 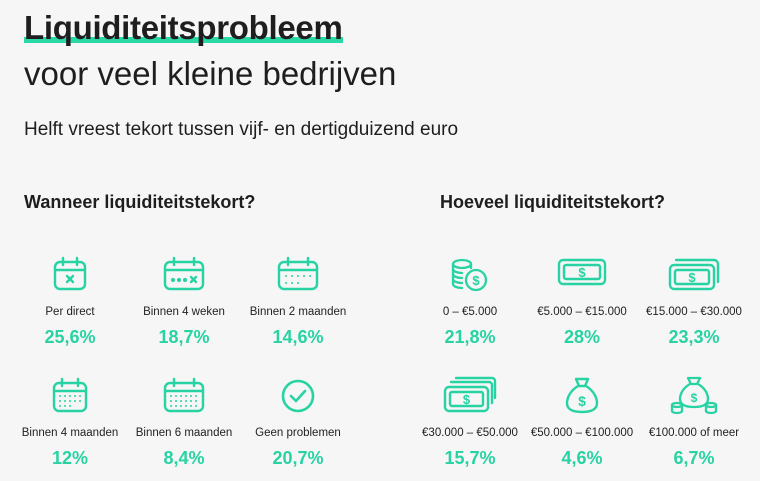 What do you see at coordinates (582, 337) in the screenshot?
I see `amount-value-1: 28%` at bounding box center [582, 337].